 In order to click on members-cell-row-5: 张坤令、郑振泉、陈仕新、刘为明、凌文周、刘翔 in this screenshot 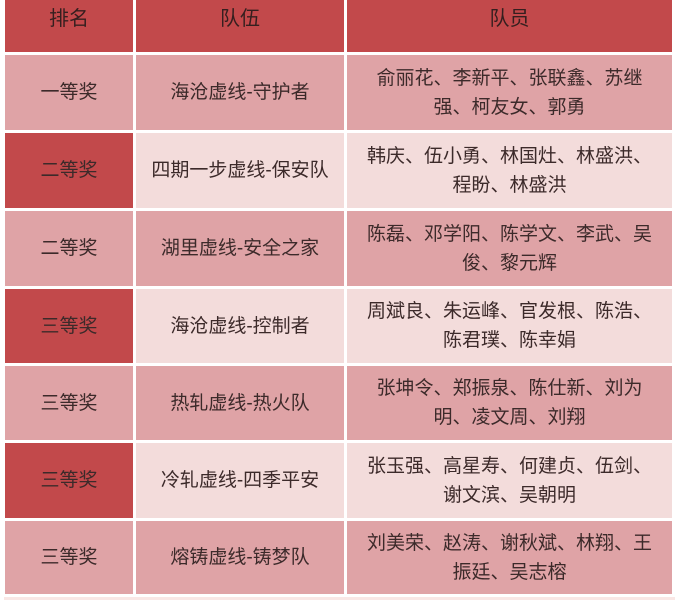, I will do `click(509, 403)`.